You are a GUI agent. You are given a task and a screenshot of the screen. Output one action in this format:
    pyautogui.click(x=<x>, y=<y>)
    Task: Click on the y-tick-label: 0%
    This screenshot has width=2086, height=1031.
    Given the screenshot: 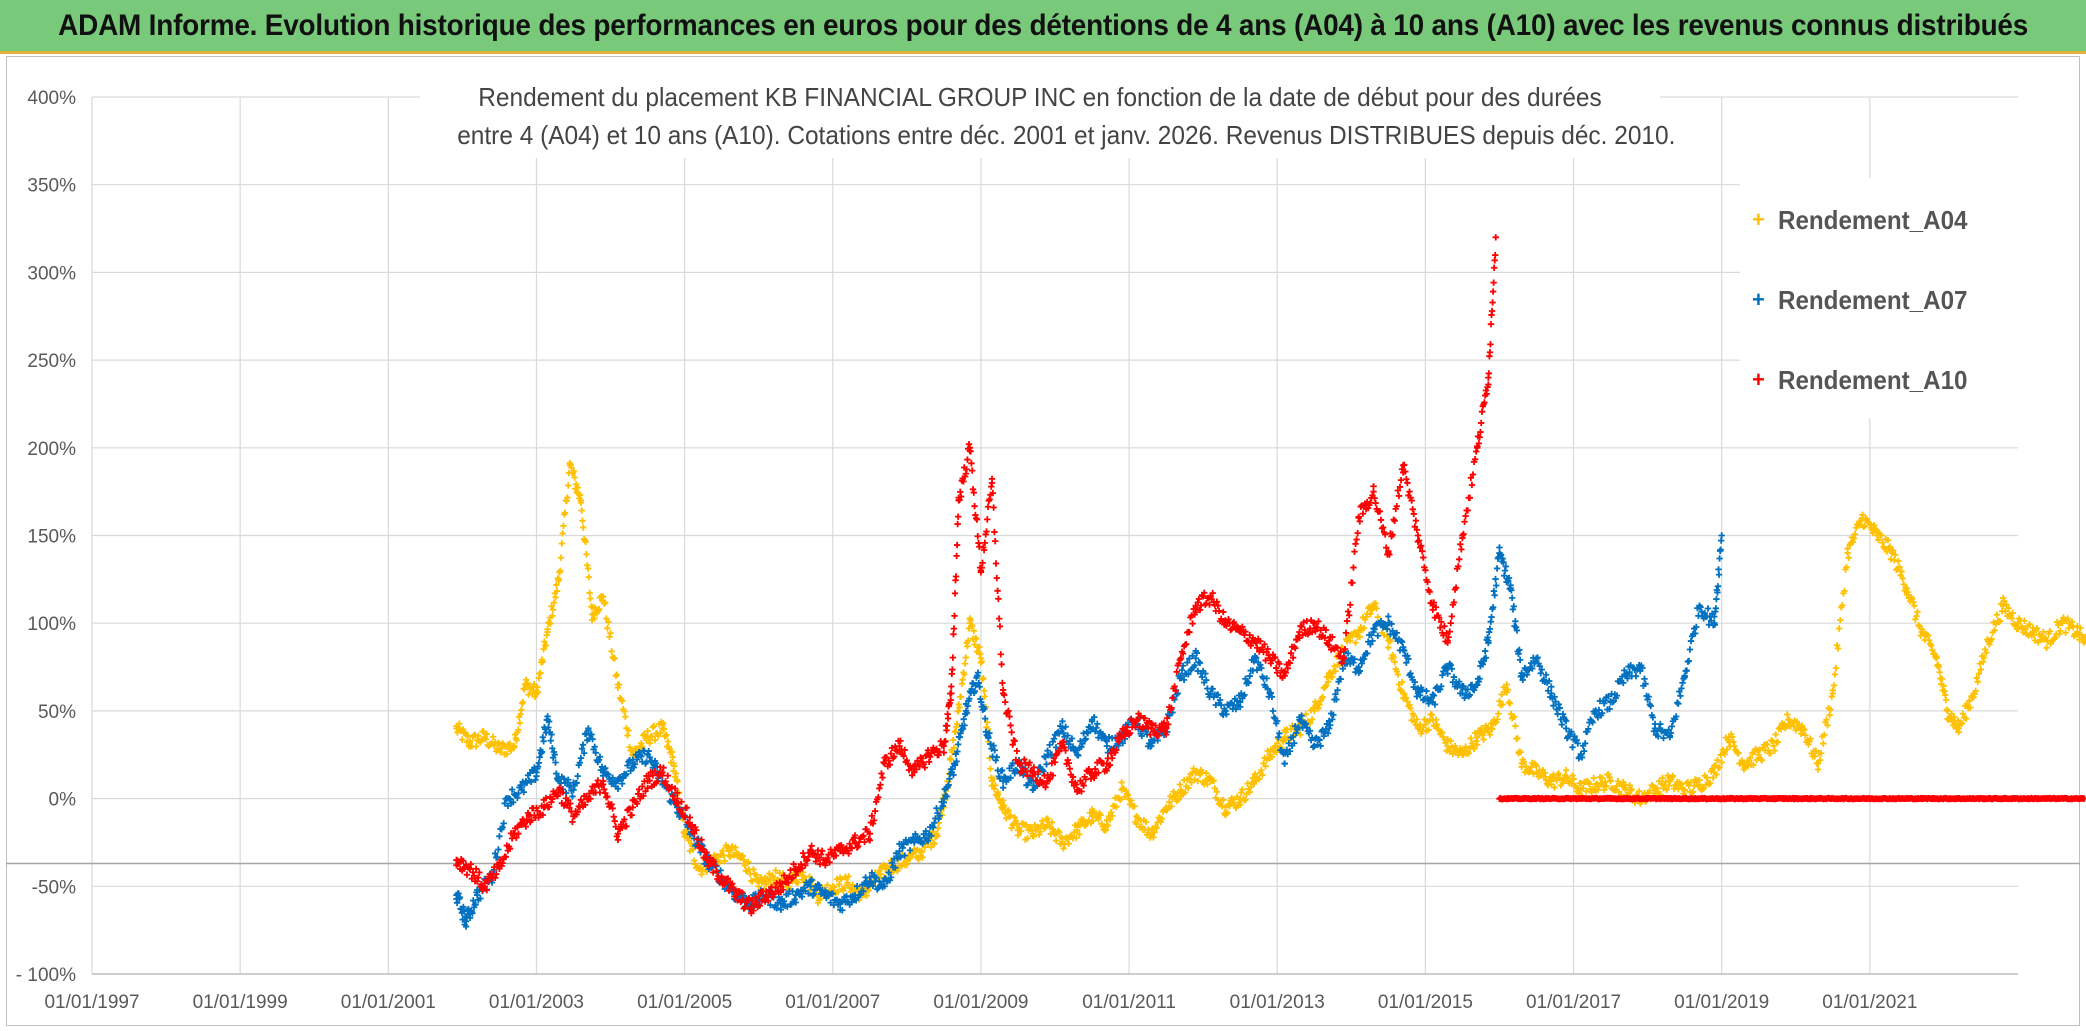 What is the action you would take?
    pyautogui.click(x=63, y=800)
    